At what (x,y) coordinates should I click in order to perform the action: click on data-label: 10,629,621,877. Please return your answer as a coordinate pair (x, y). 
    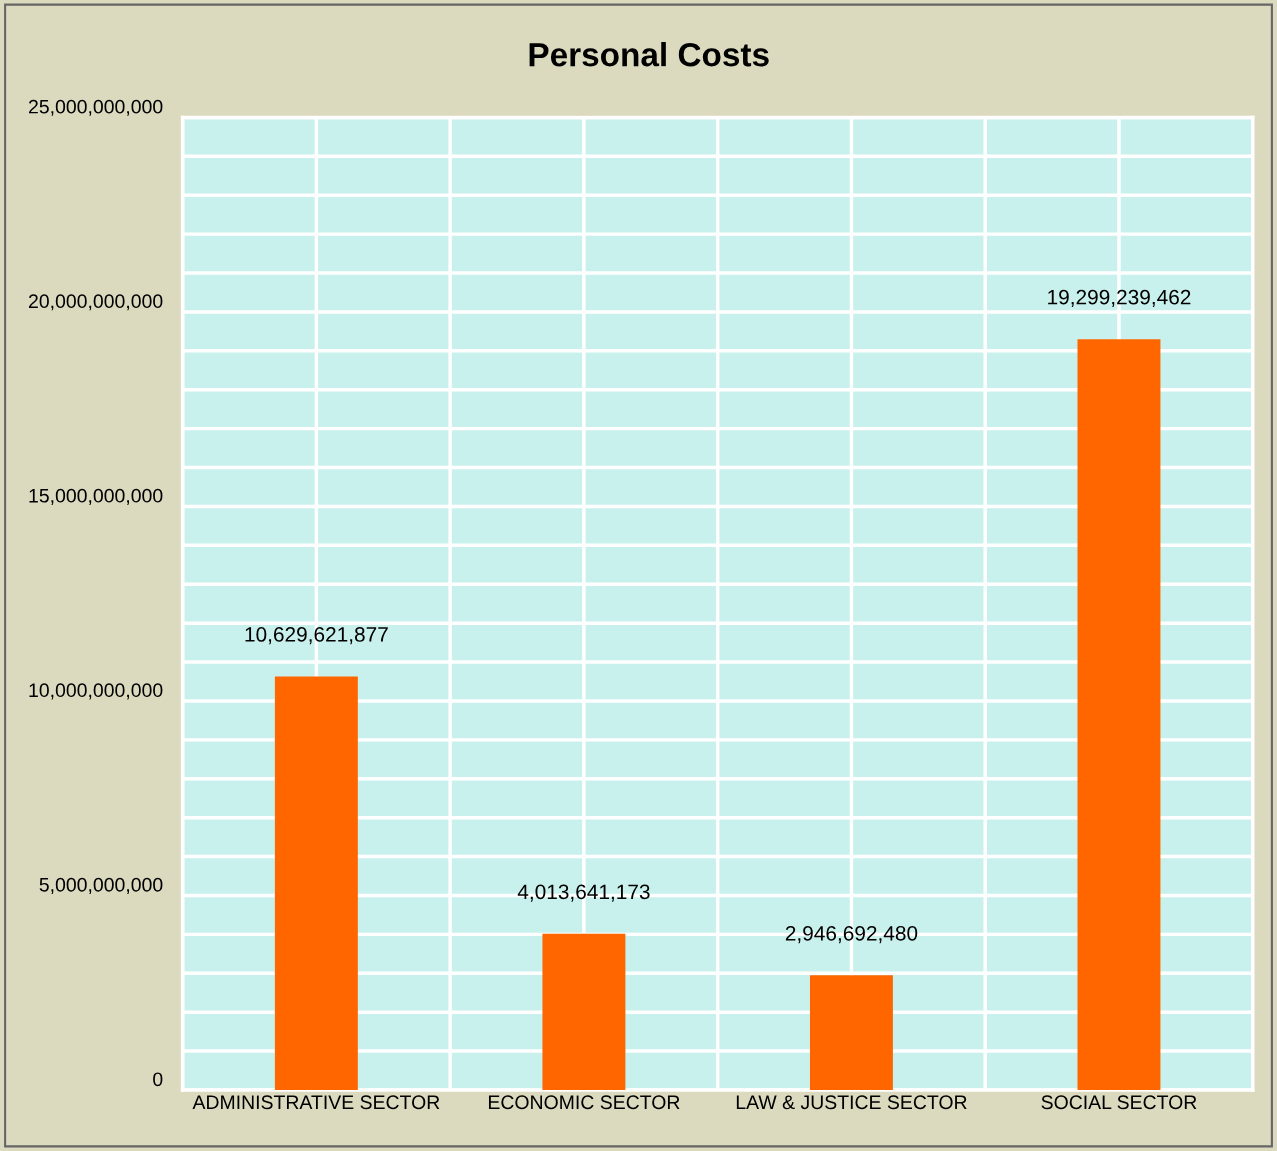
    Looking at the image, I should click on (316, 636).